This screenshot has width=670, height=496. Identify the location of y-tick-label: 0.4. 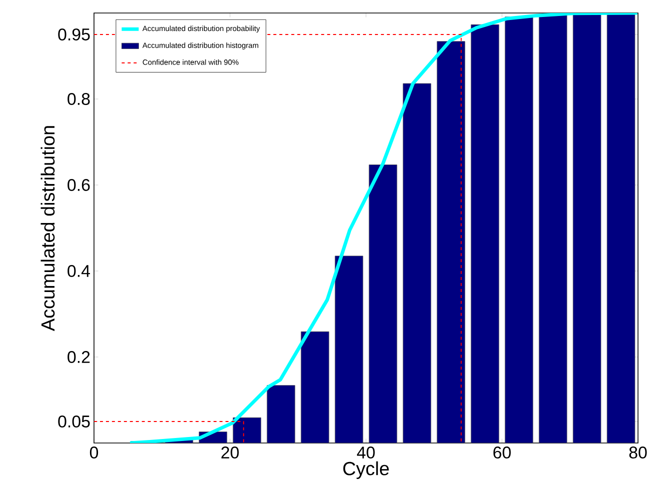
(79, 271).